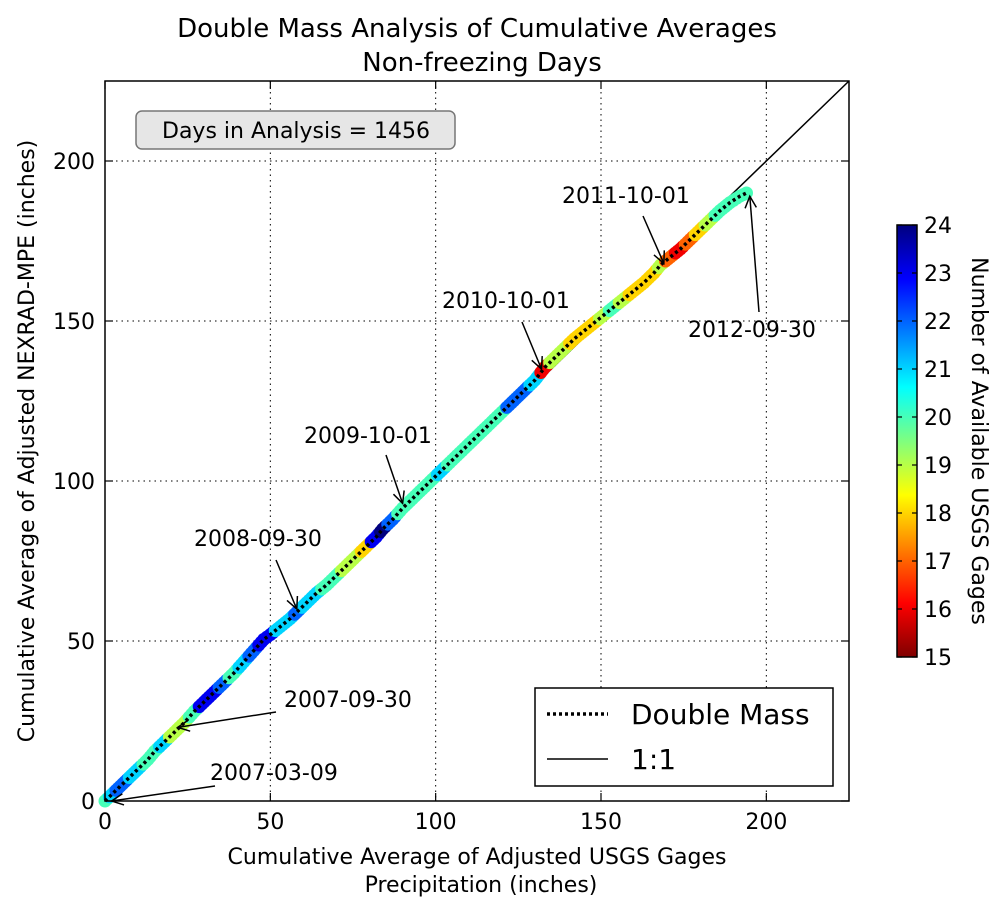  I want to click on x-tick-label: 150, so click(601, 822).